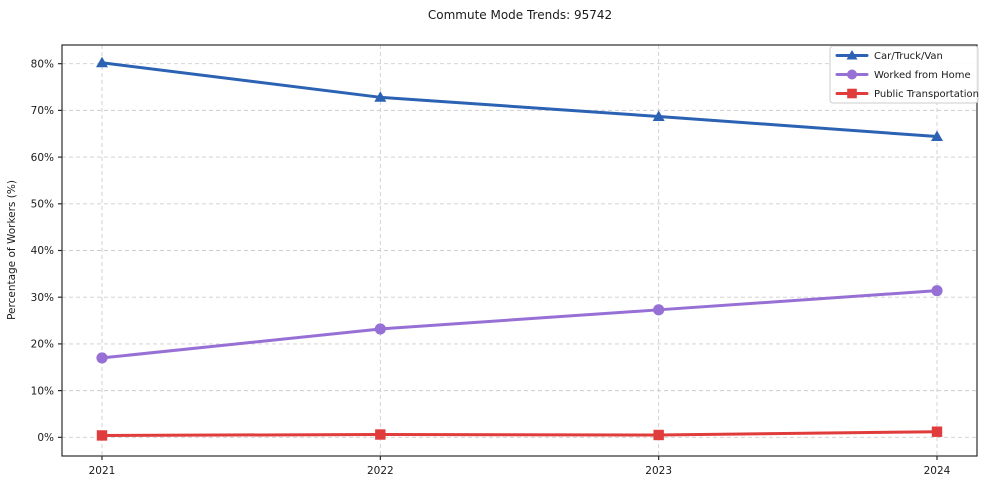  Describe the element at coordinates (42, 158) in the screenshot. I see `y-tick-label: 60%` at that location.